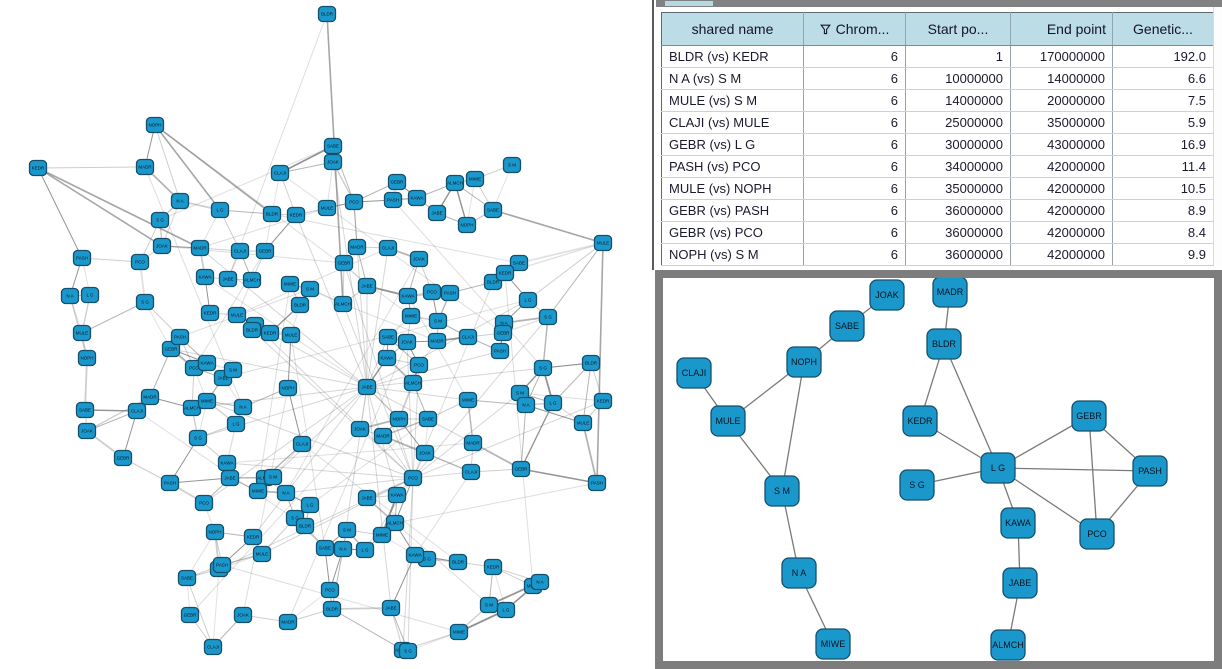 This screenshot has width=1222, height=669. What do you see at coordinates (937, 166) in the screenshot?
I see `table-row: PASH (vs) PCO 6 34000000 42000000 11.4` at bounding box center [937, 166].